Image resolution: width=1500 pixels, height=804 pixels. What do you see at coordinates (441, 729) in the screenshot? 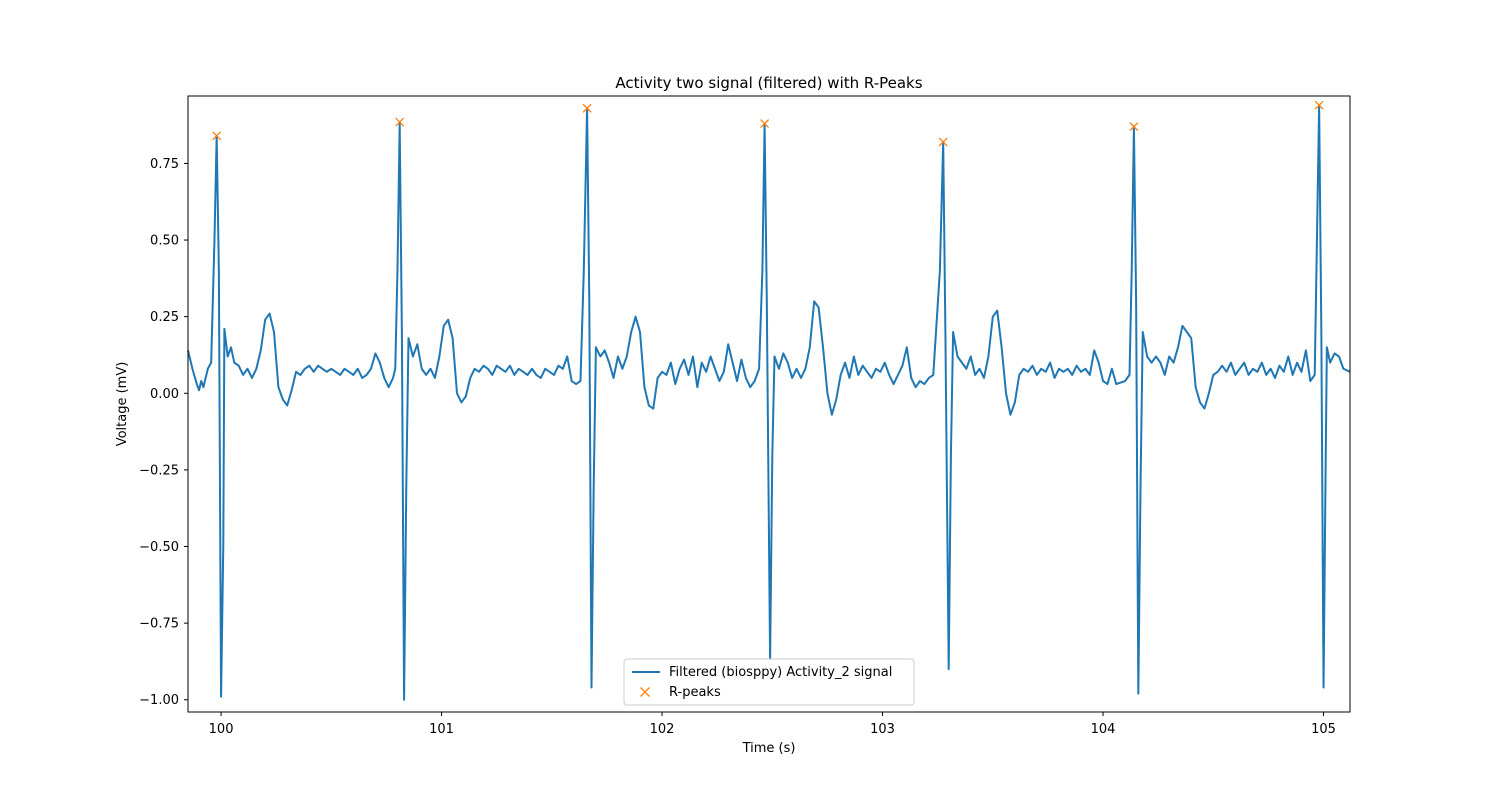
I see `x-tick-label-1: 101` at bounding box center [441, 729].